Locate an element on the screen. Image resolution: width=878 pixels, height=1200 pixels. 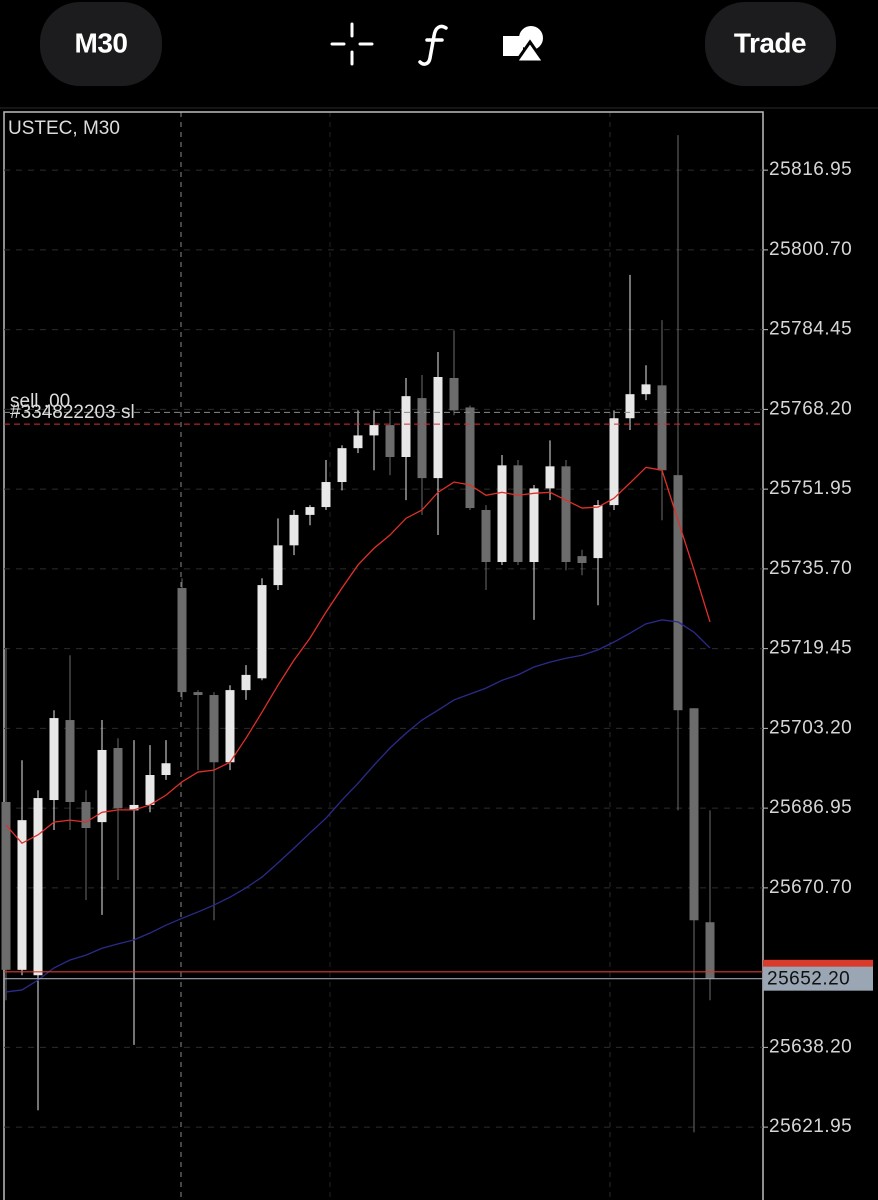
bid-tag is located at coordinates (818, 978).